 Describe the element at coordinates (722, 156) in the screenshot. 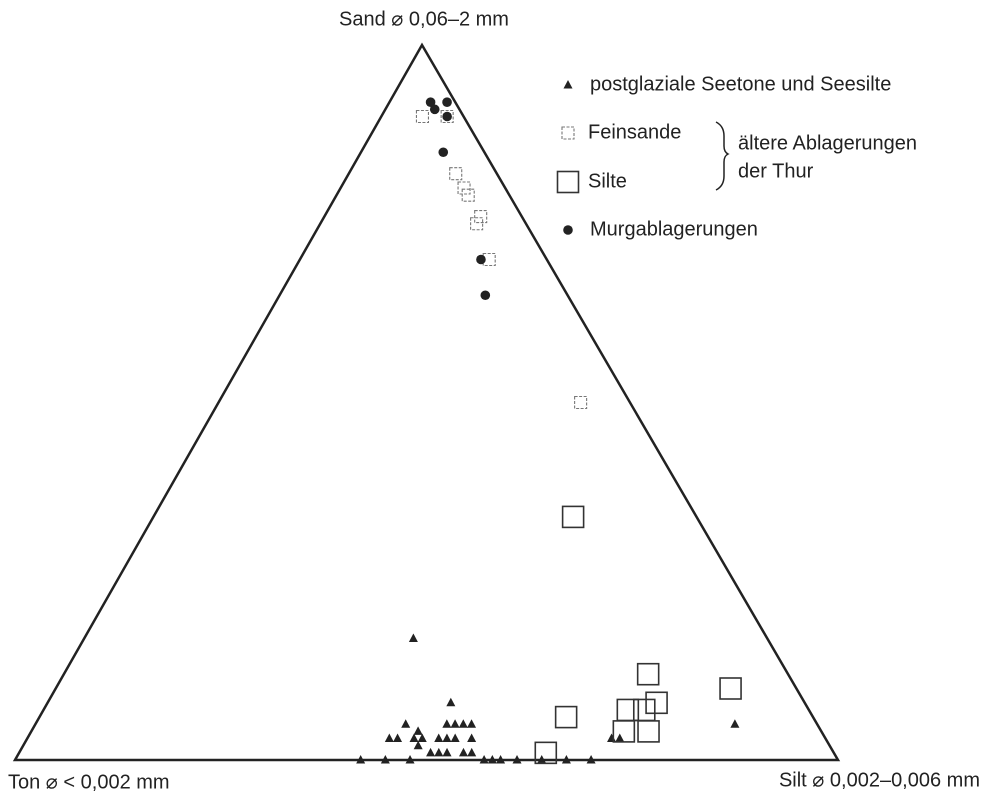

I see `legend-brace` at that location.